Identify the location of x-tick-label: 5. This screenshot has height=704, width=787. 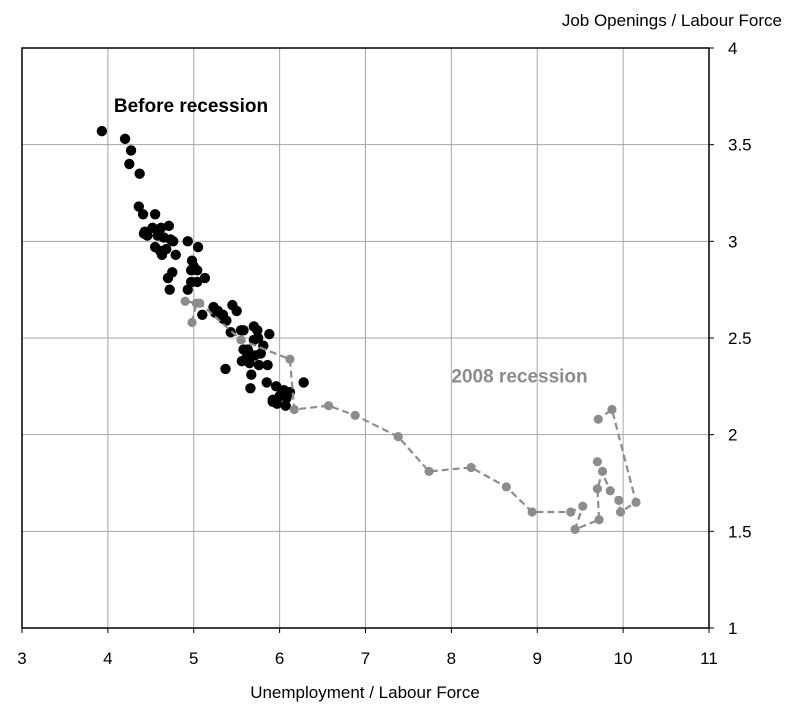
(193, 658).